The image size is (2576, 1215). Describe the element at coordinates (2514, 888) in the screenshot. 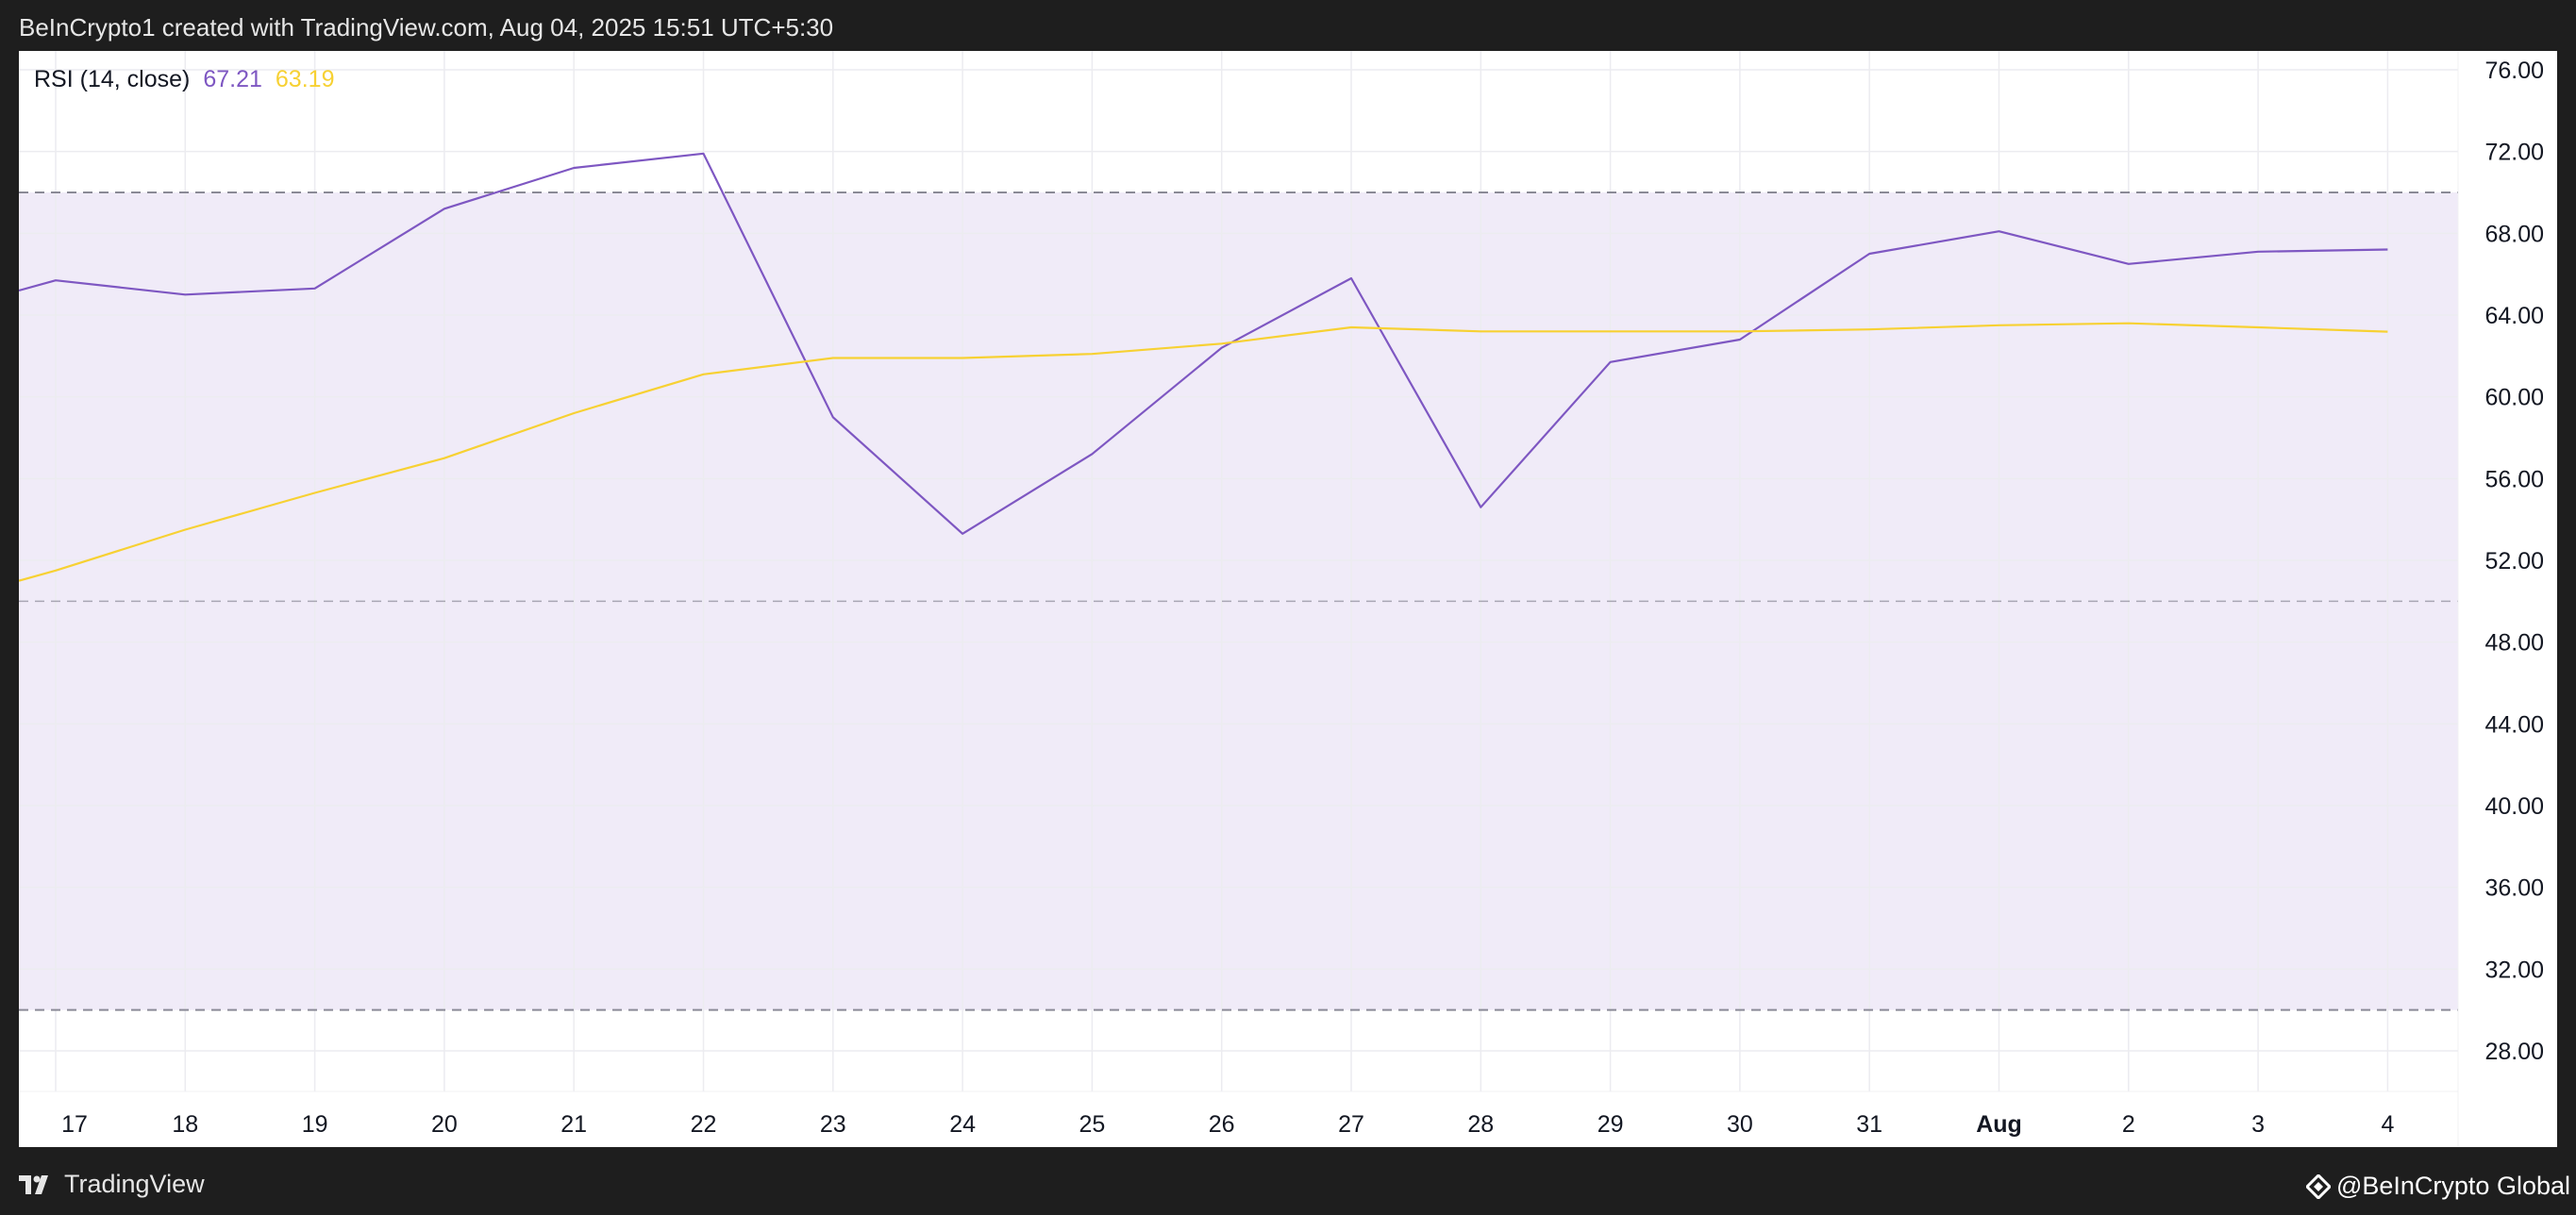

I see `y-tick-label: 36.00` at that location.